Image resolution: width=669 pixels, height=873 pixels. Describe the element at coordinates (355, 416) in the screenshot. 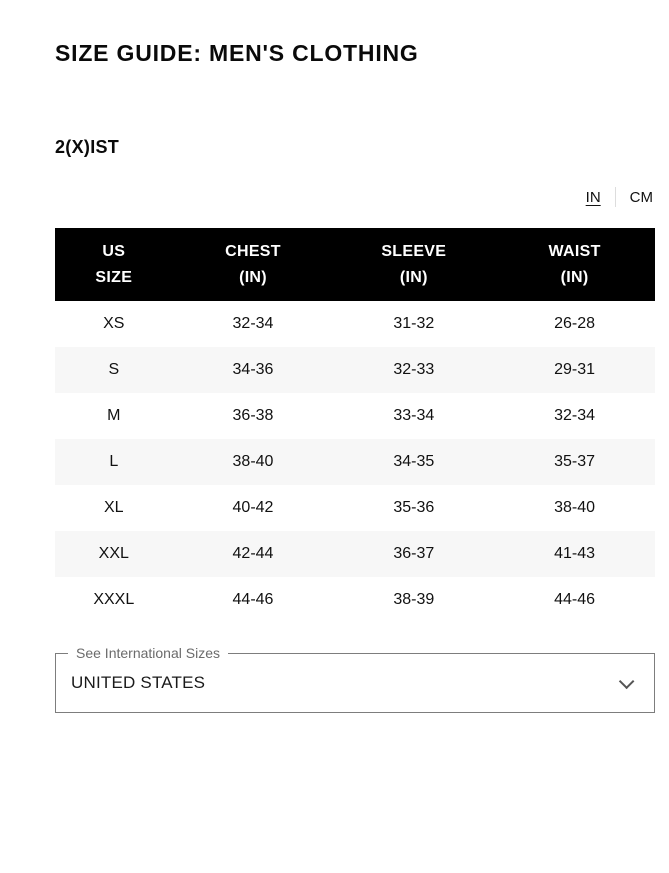

I see `table-row: M 36-38 33-34 32-34` at that location.